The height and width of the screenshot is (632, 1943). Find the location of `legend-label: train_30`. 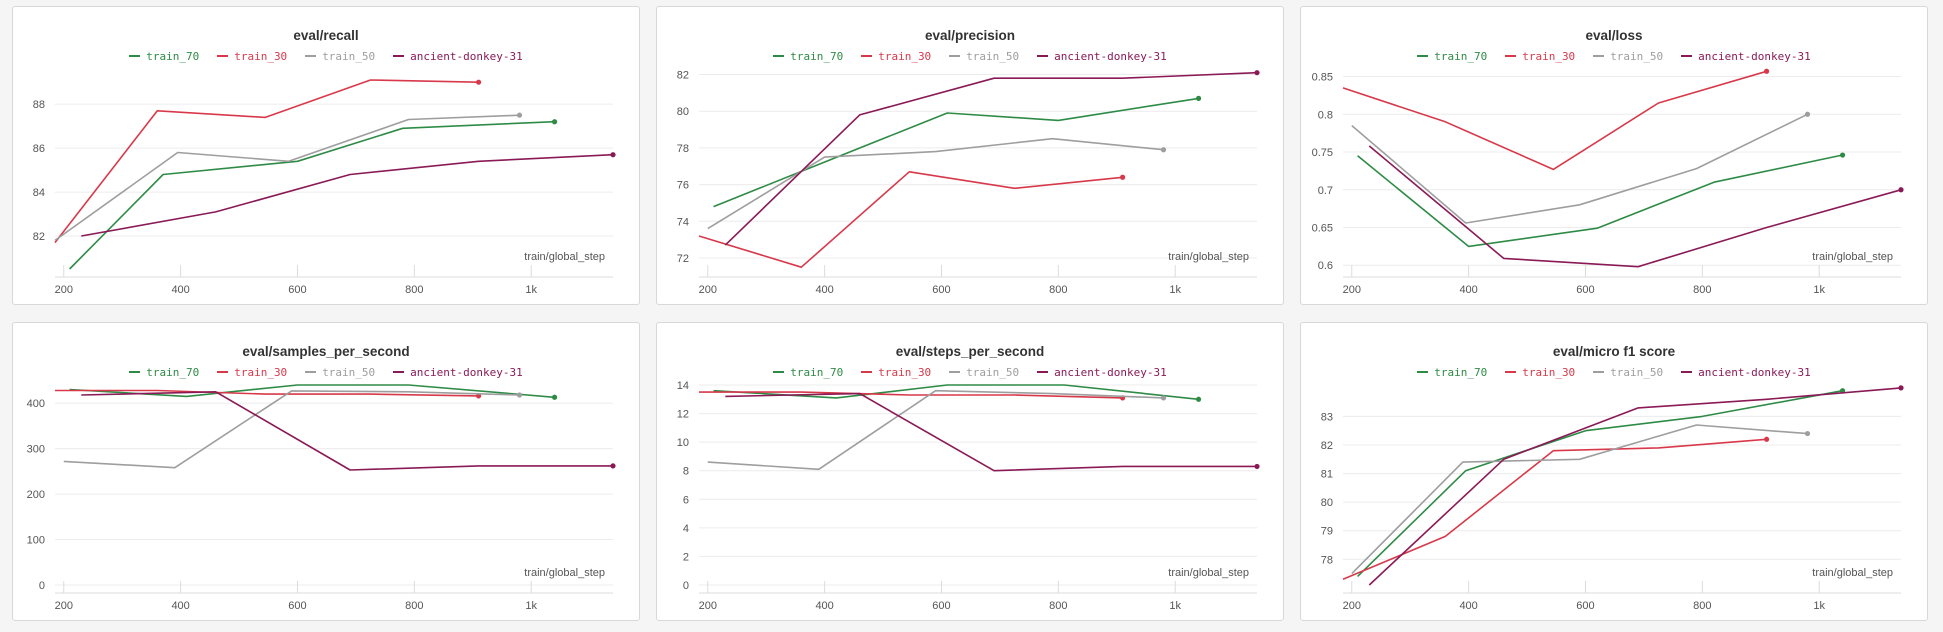

legend-label: train_30 is located at coordinates (1549, 372).